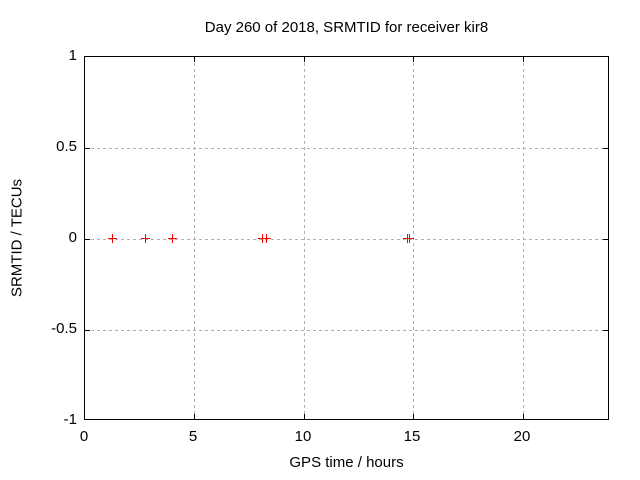 The height and width of the screenshot is (480, 640). Describe the element at coordinates (87, 148) in the screenshot. I see `tick-y-left-0.5` at that location.